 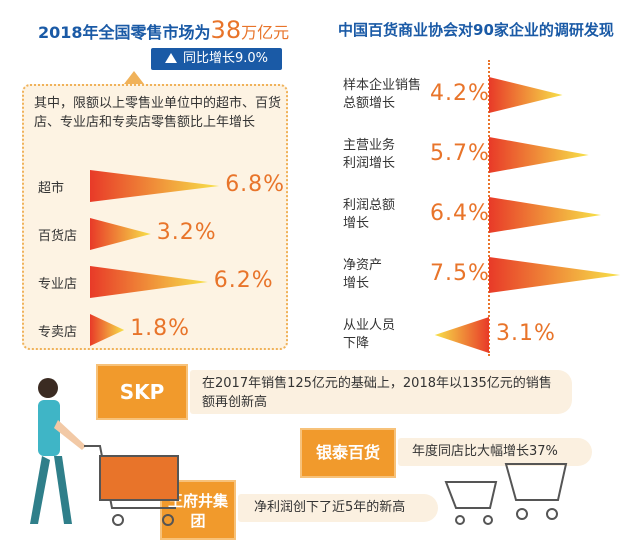 I want to click on left-title-value: 38, so click(x=226, y=30).